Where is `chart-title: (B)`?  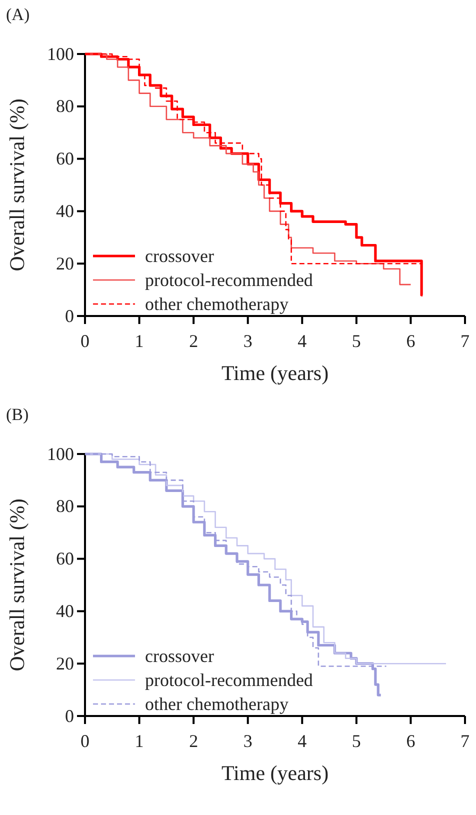
chart-title: (B) is located at coordinates (17, 414).